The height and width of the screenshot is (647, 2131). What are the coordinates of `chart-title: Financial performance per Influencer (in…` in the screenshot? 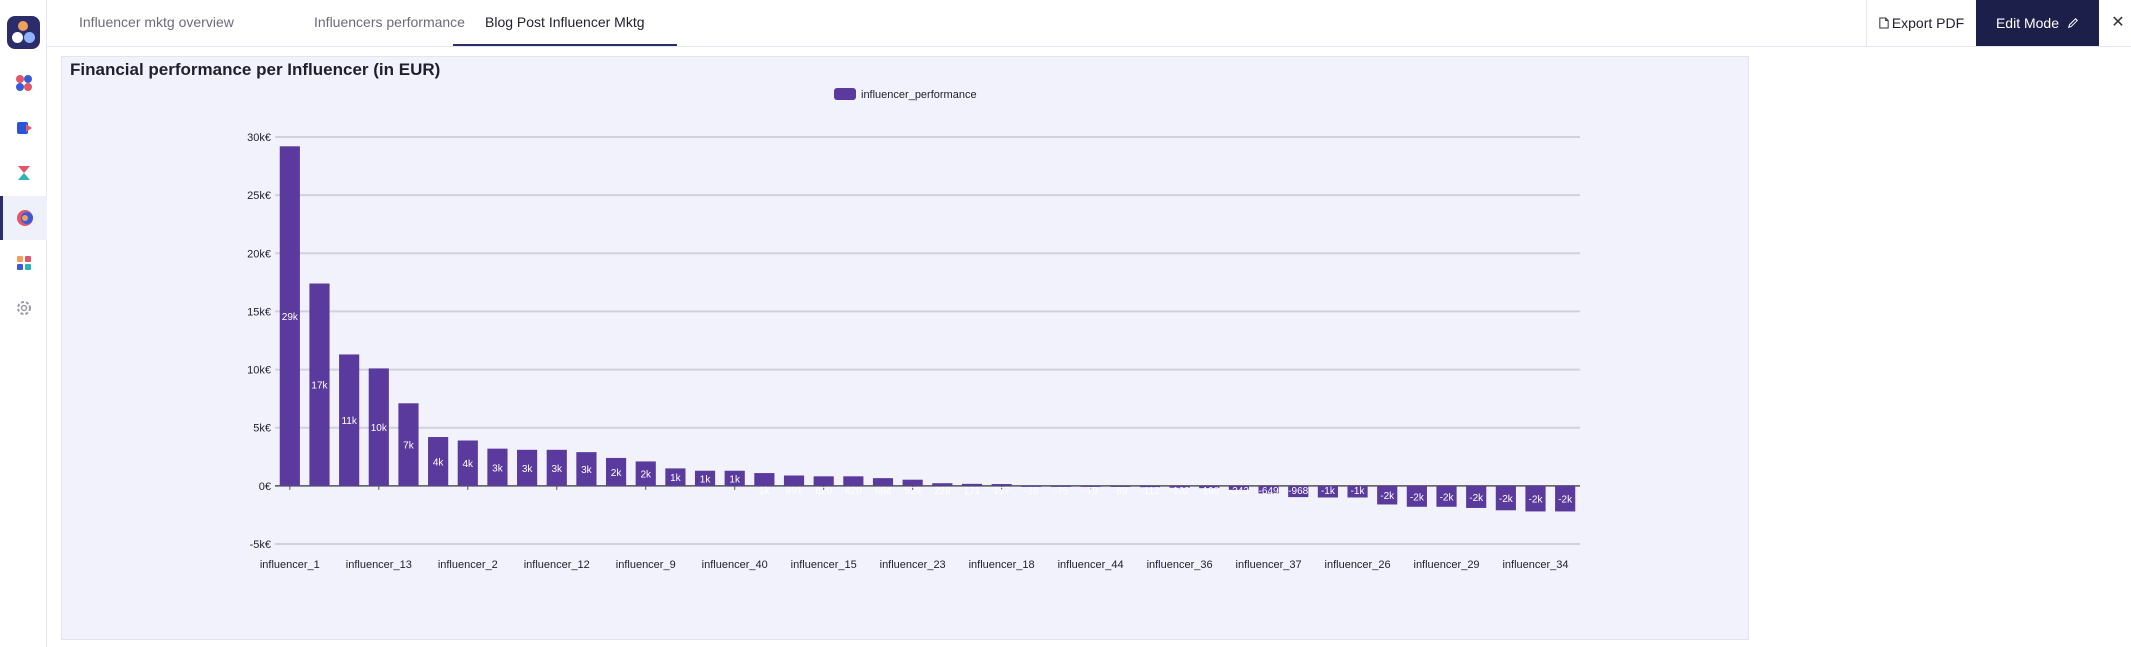 It's located at (255, 69).